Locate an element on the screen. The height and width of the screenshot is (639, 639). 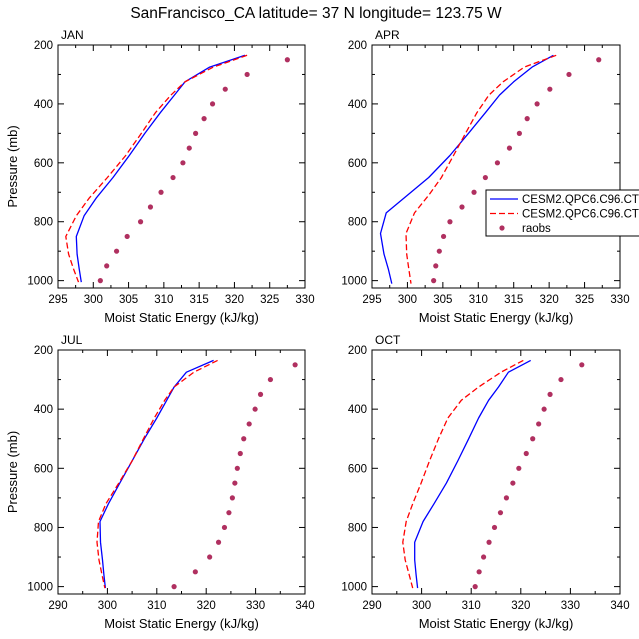
plot-frame is located at coordinates (181, 166).